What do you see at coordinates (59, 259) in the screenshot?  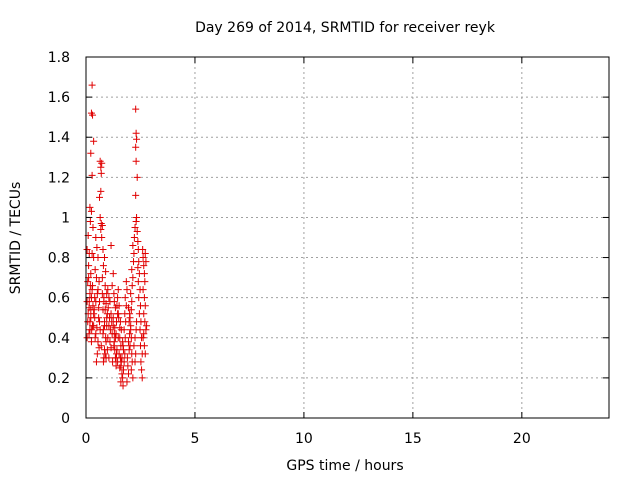 I see `y-tick-label: 0.8` at bounding box center [59, 259].